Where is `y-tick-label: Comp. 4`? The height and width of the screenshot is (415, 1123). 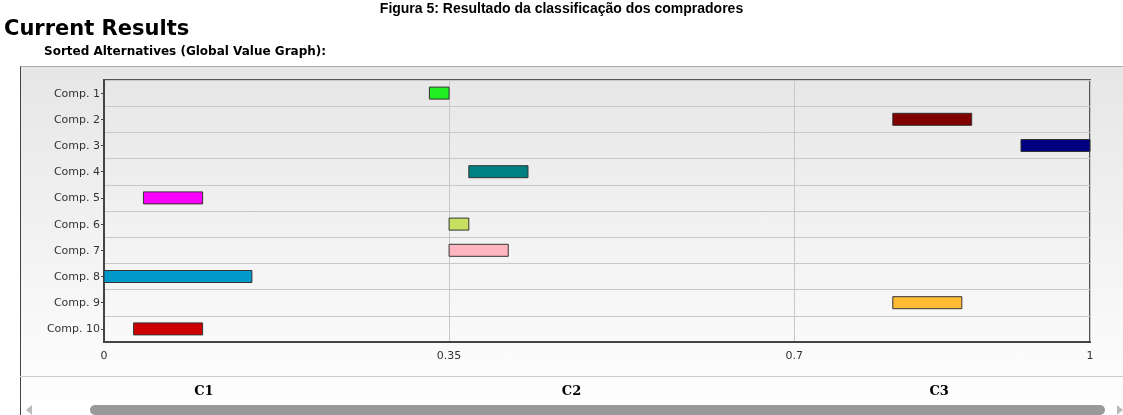
y-tick-label: Comp. 4 is located at coordinates (76, 172).